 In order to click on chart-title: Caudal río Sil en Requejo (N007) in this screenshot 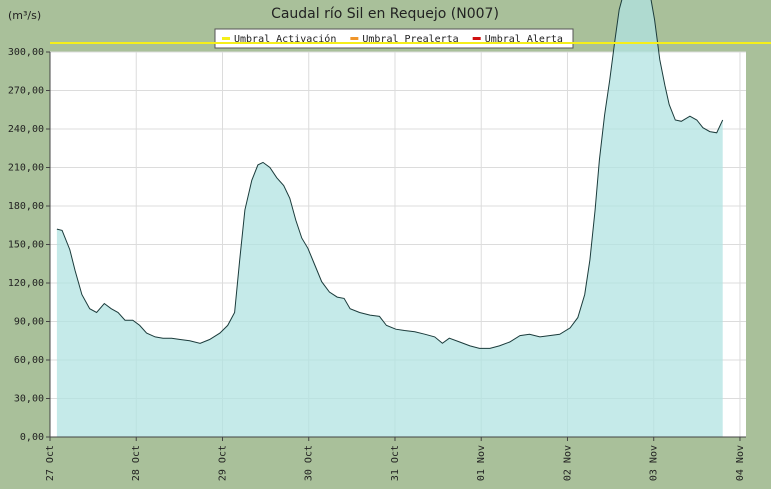, I will do `click(385, 14)`.